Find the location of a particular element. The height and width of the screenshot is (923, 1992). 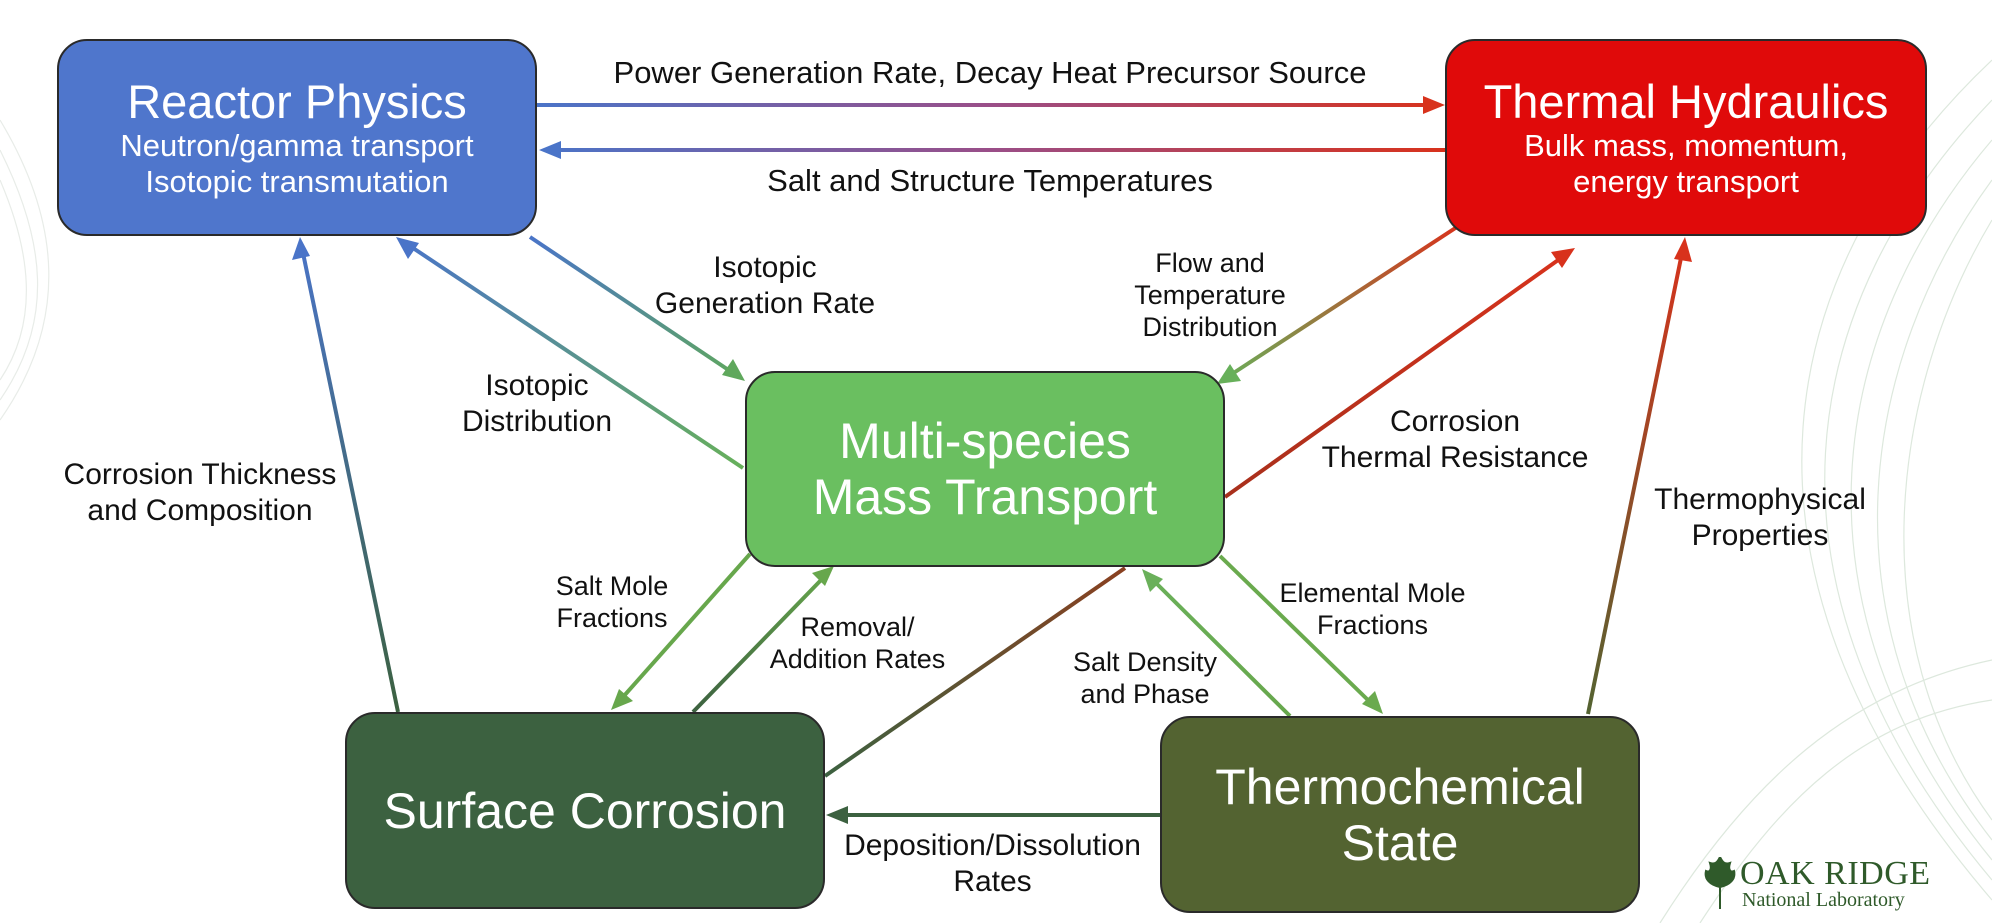

thermochemical-state-line1: Thermochemical is located at coordinates (1400, 786).